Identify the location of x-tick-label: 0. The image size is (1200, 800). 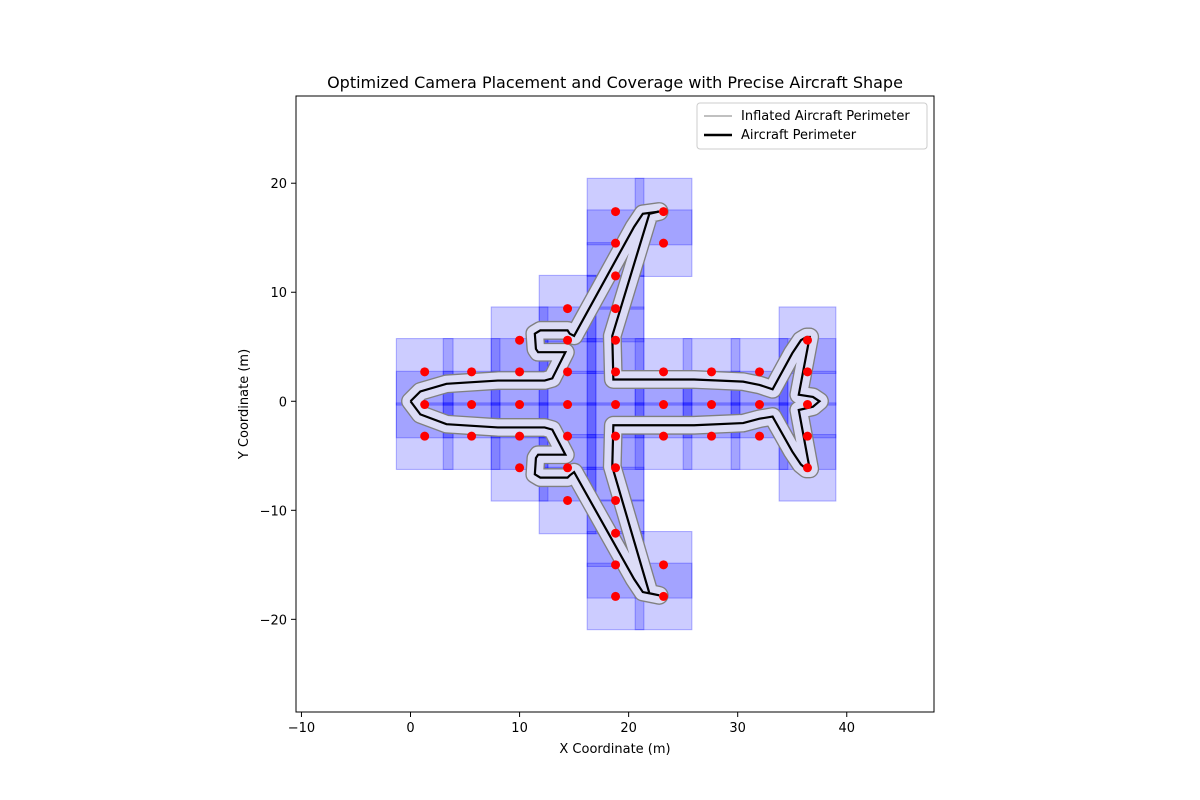
(410, 728).